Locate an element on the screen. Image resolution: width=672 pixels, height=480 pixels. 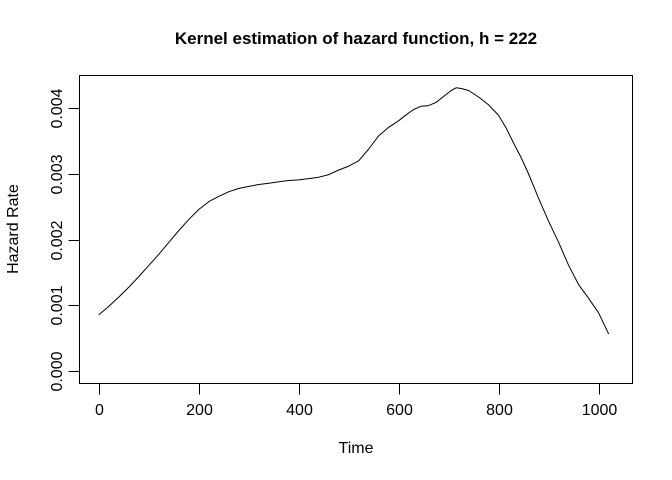
x-axis-label: Time is located at coordinates (356, 448).